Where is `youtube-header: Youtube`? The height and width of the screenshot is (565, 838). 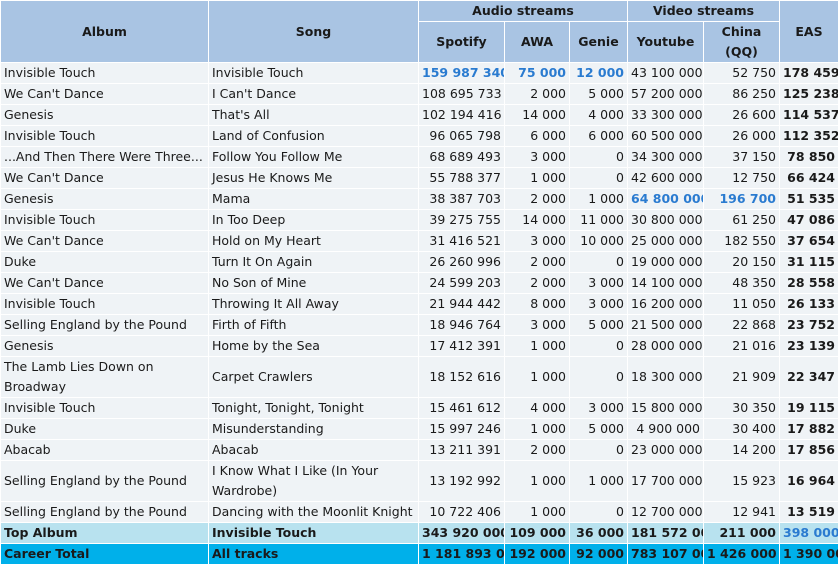
youtube-header: Youtube is located at coordinates (666, 42).